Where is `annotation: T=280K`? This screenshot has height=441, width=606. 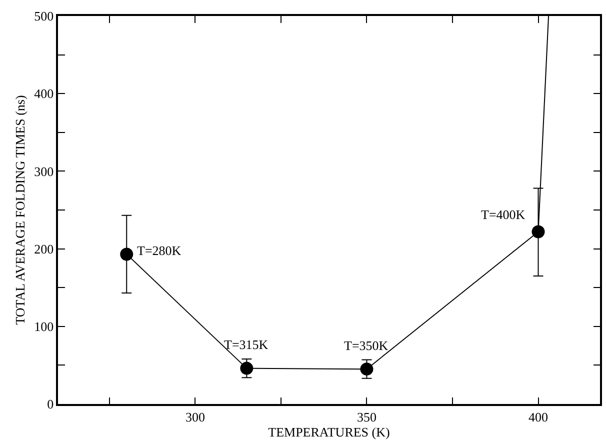
annotation: T=280K is located at coordinates (159, 250).